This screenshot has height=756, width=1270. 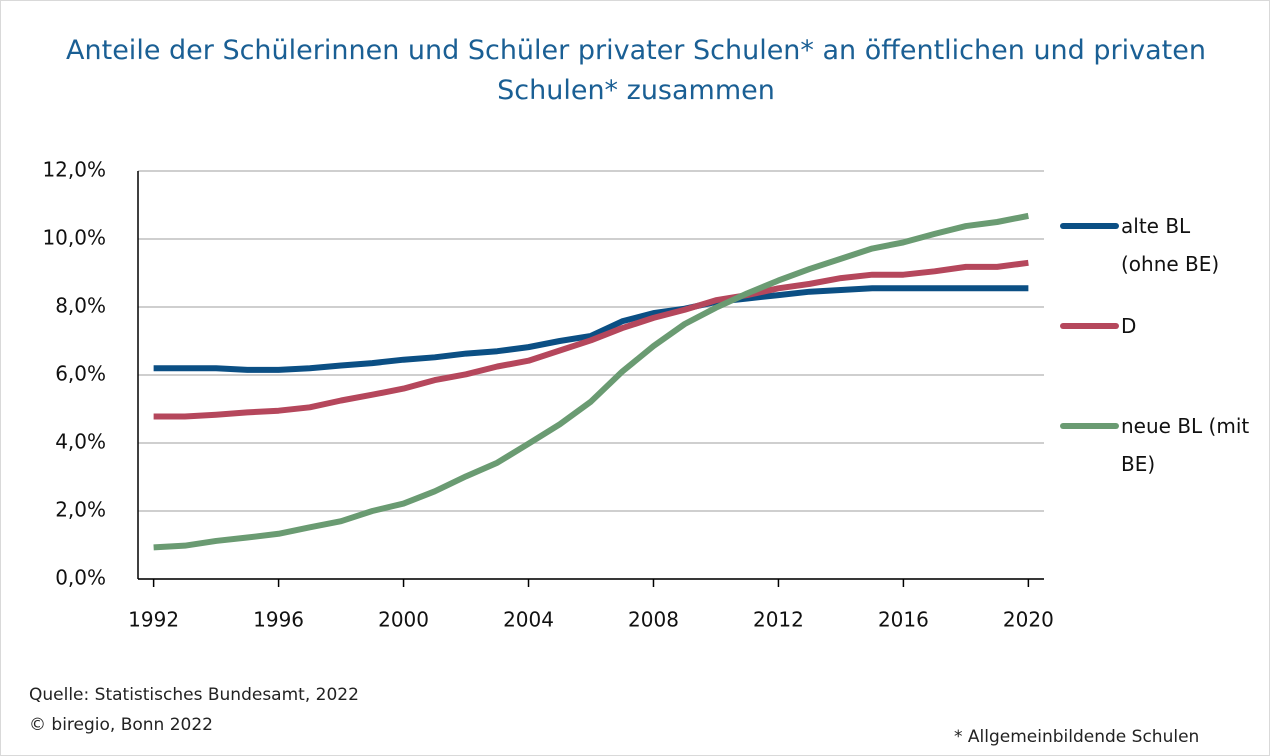 I want to click on legend-label: D, so click(x=1129, y=326).